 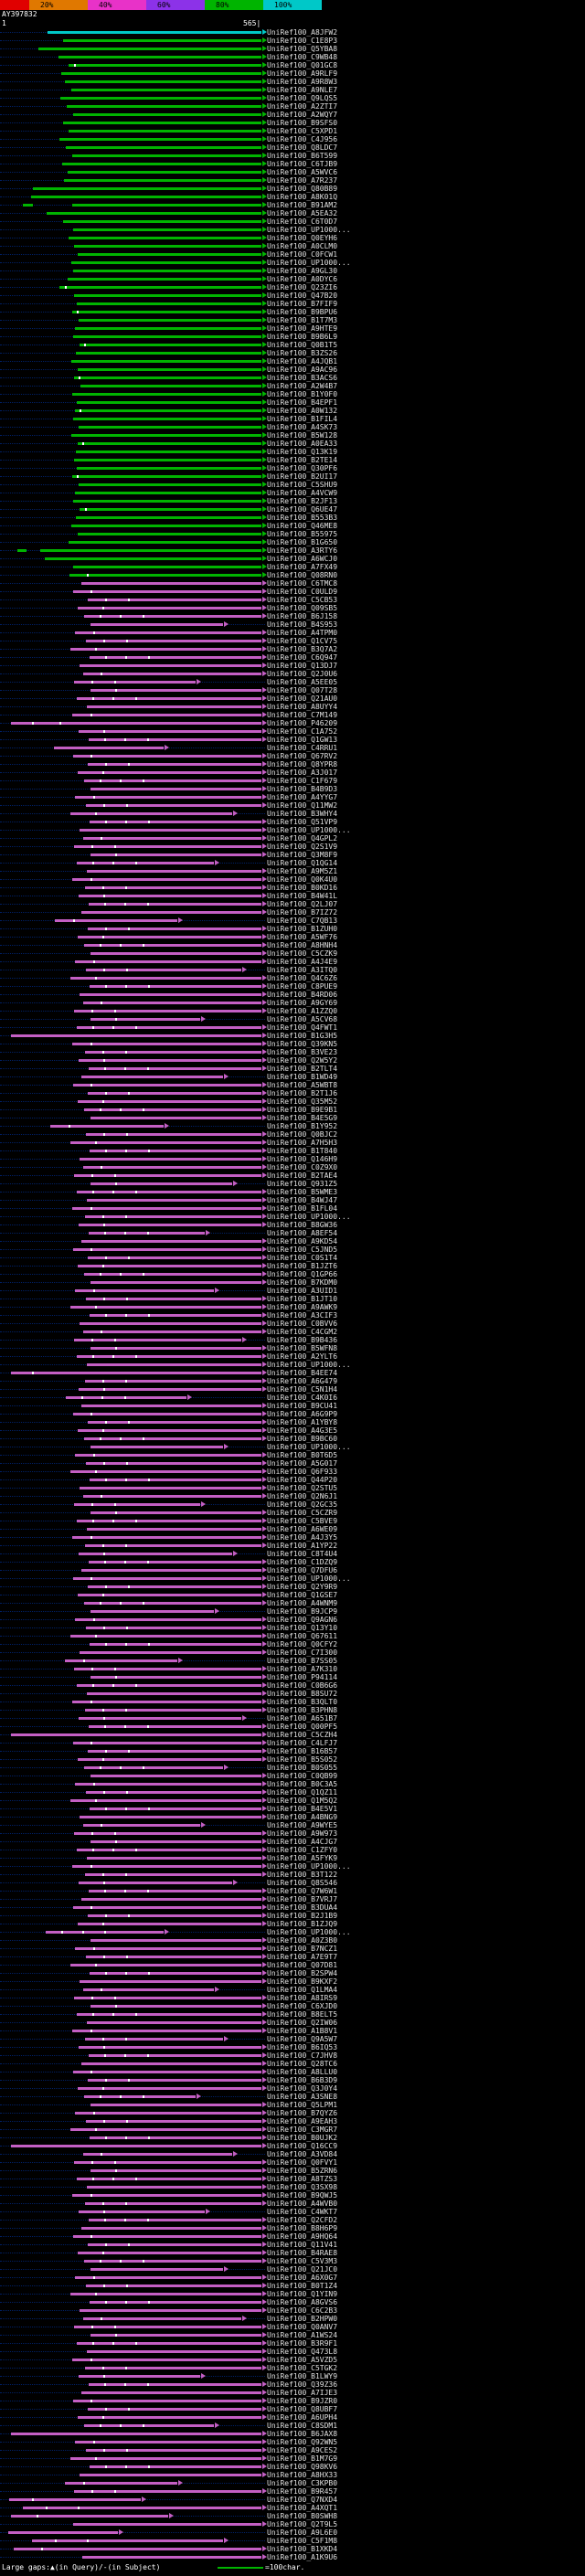 What do you see at coordinates (302, 2541) in the screenshot?
I see `hit-label: UniRef100_C5F1M8` at bounding box center [302, 2541].